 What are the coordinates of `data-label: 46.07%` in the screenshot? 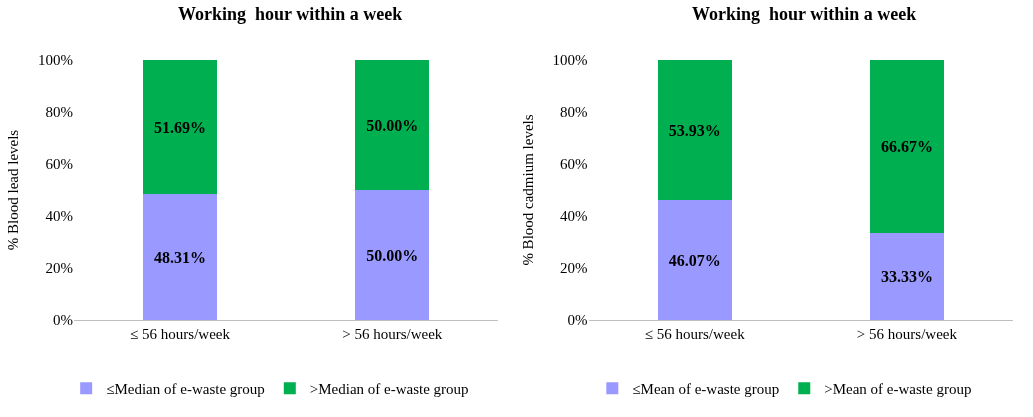 It's located at (694, 260).